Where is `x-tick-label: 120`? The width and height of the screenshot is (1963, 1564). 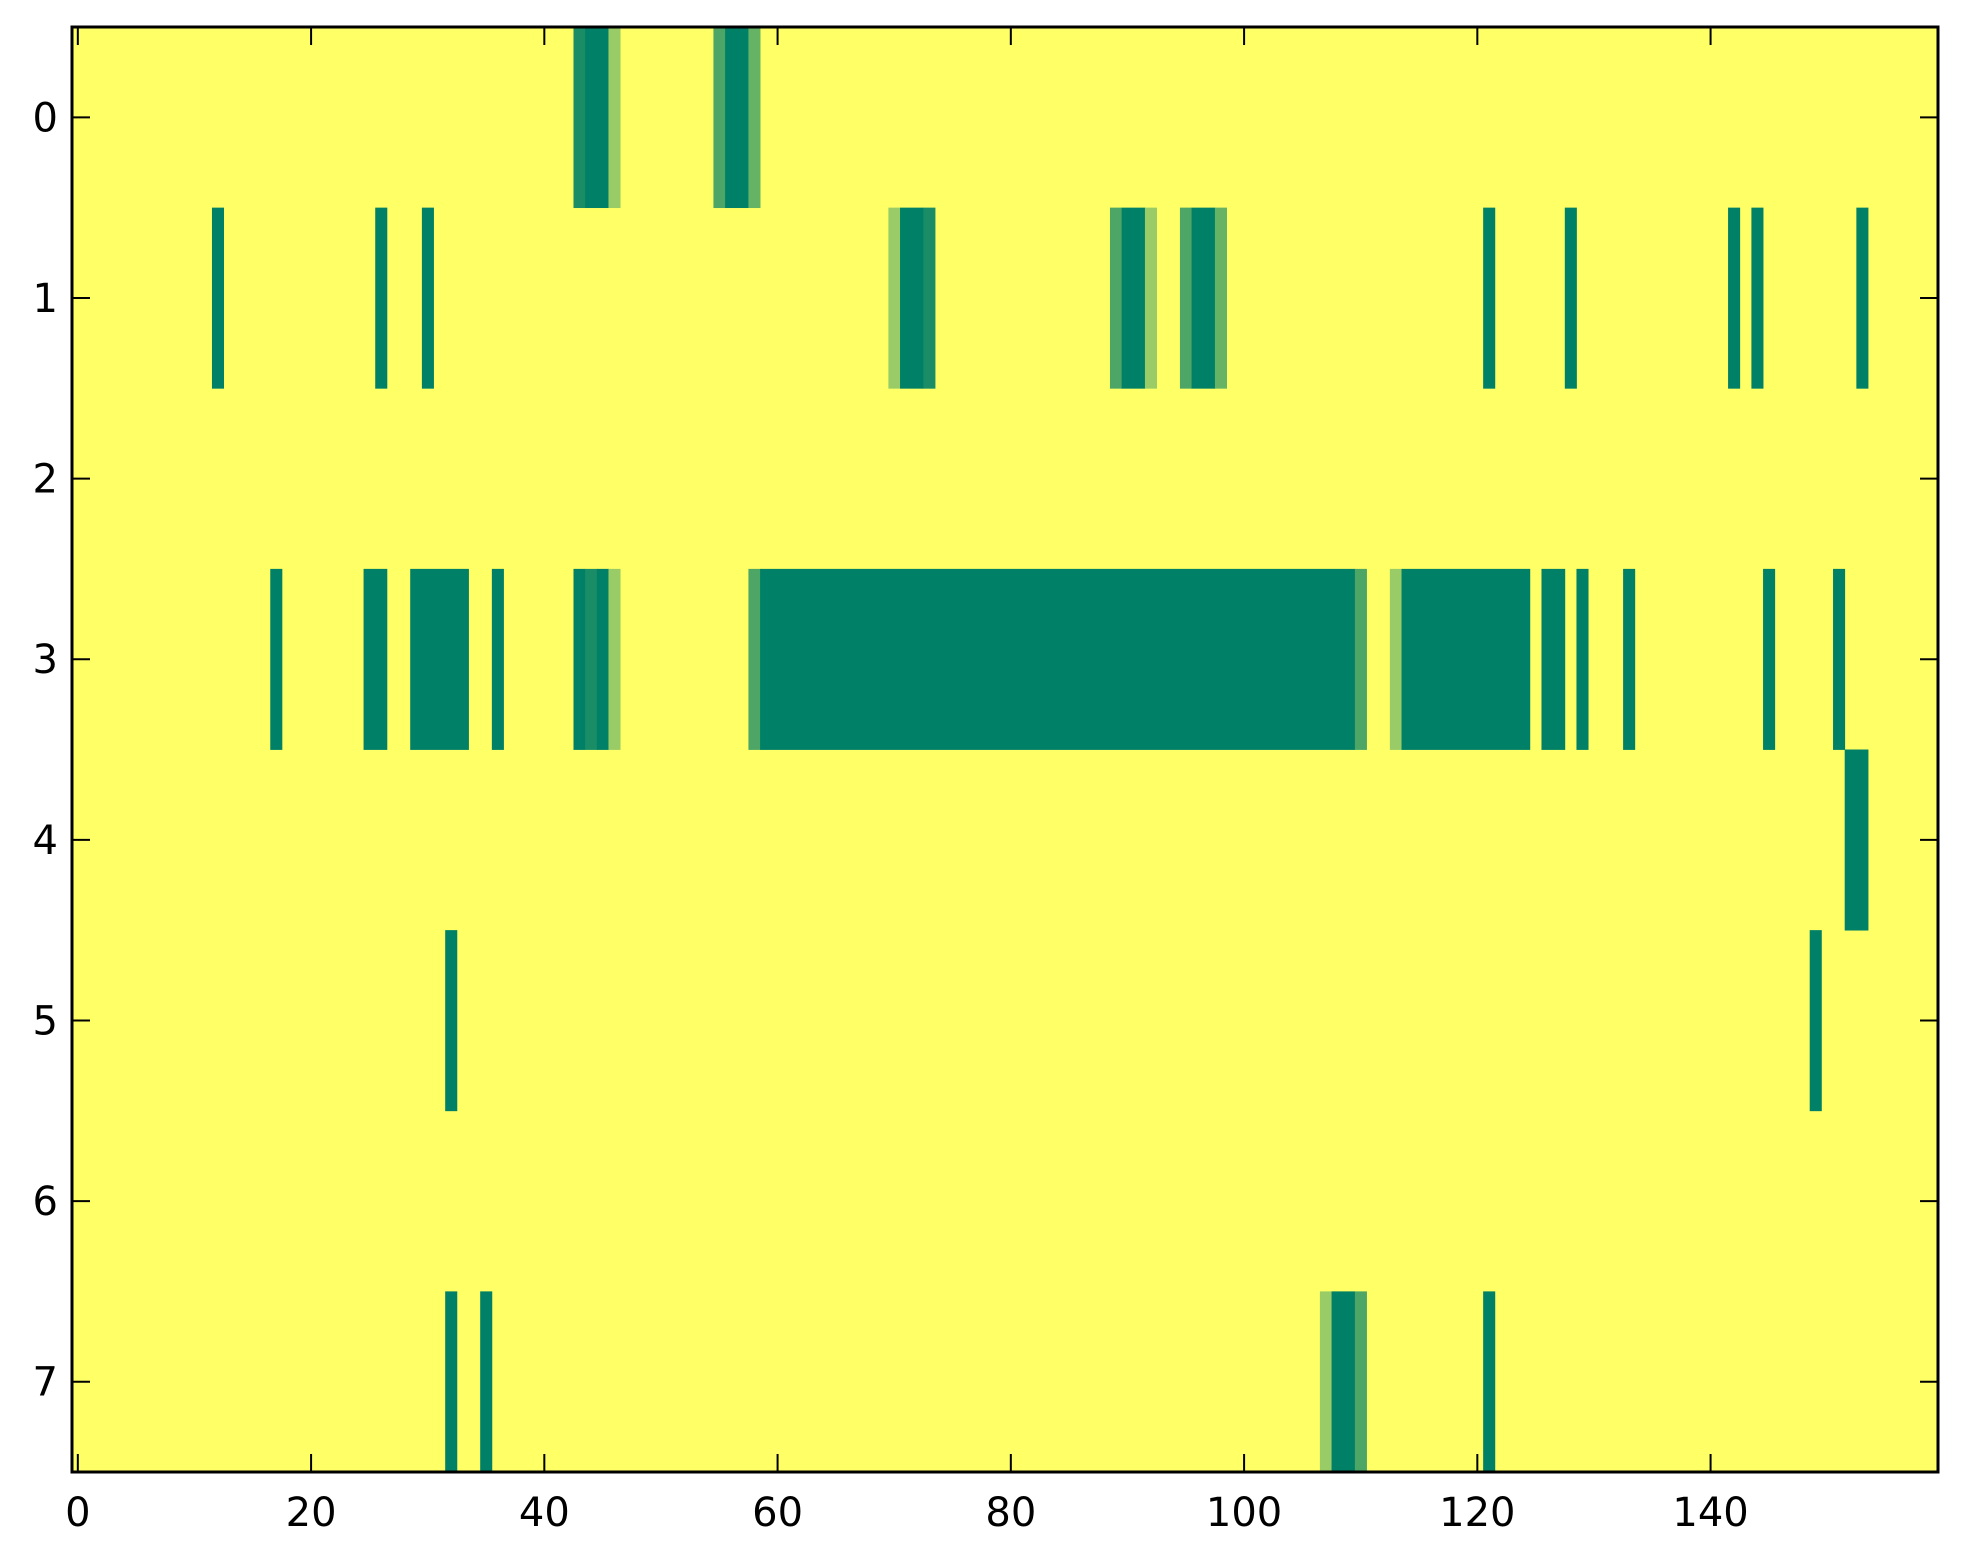 x-tick-label: 120 is located at coordinates (1477, 1513).